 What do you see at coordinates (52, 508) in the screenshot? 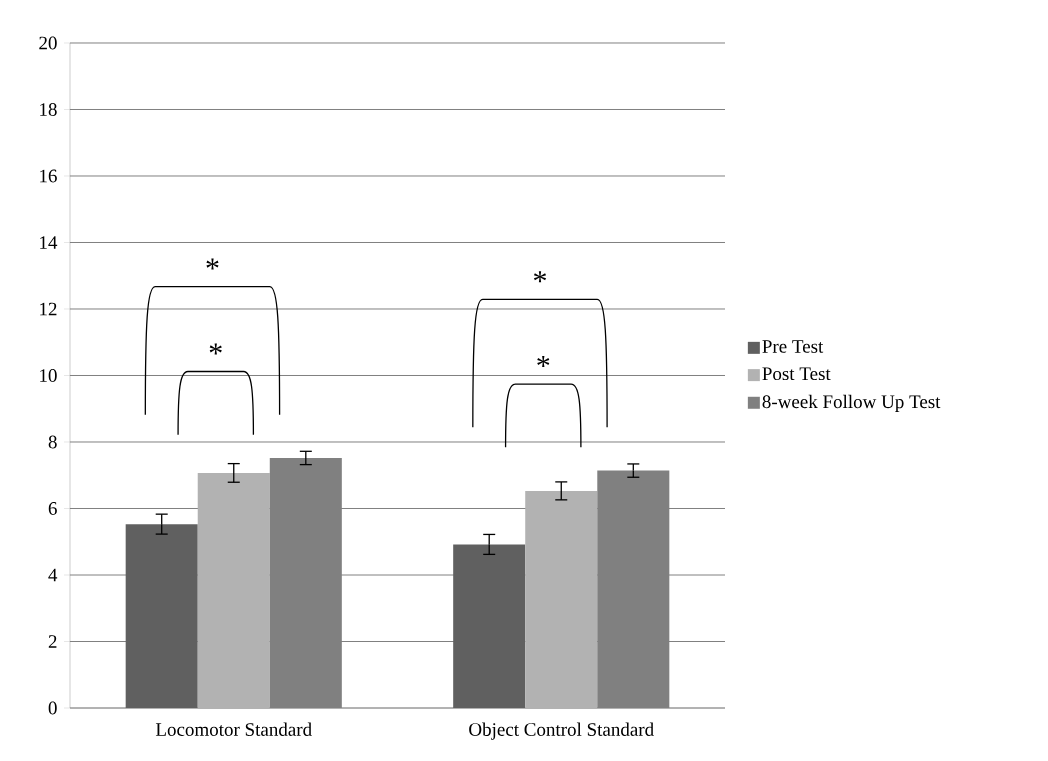
I see `y-tick-label: 6` at bounding box center [52, 508].